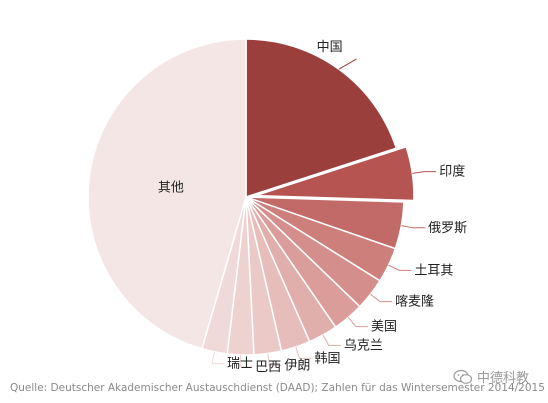 This screenshot has height=403, width=548. I want to click on slice-label-4: 喀麦隆, so click(414, 302).